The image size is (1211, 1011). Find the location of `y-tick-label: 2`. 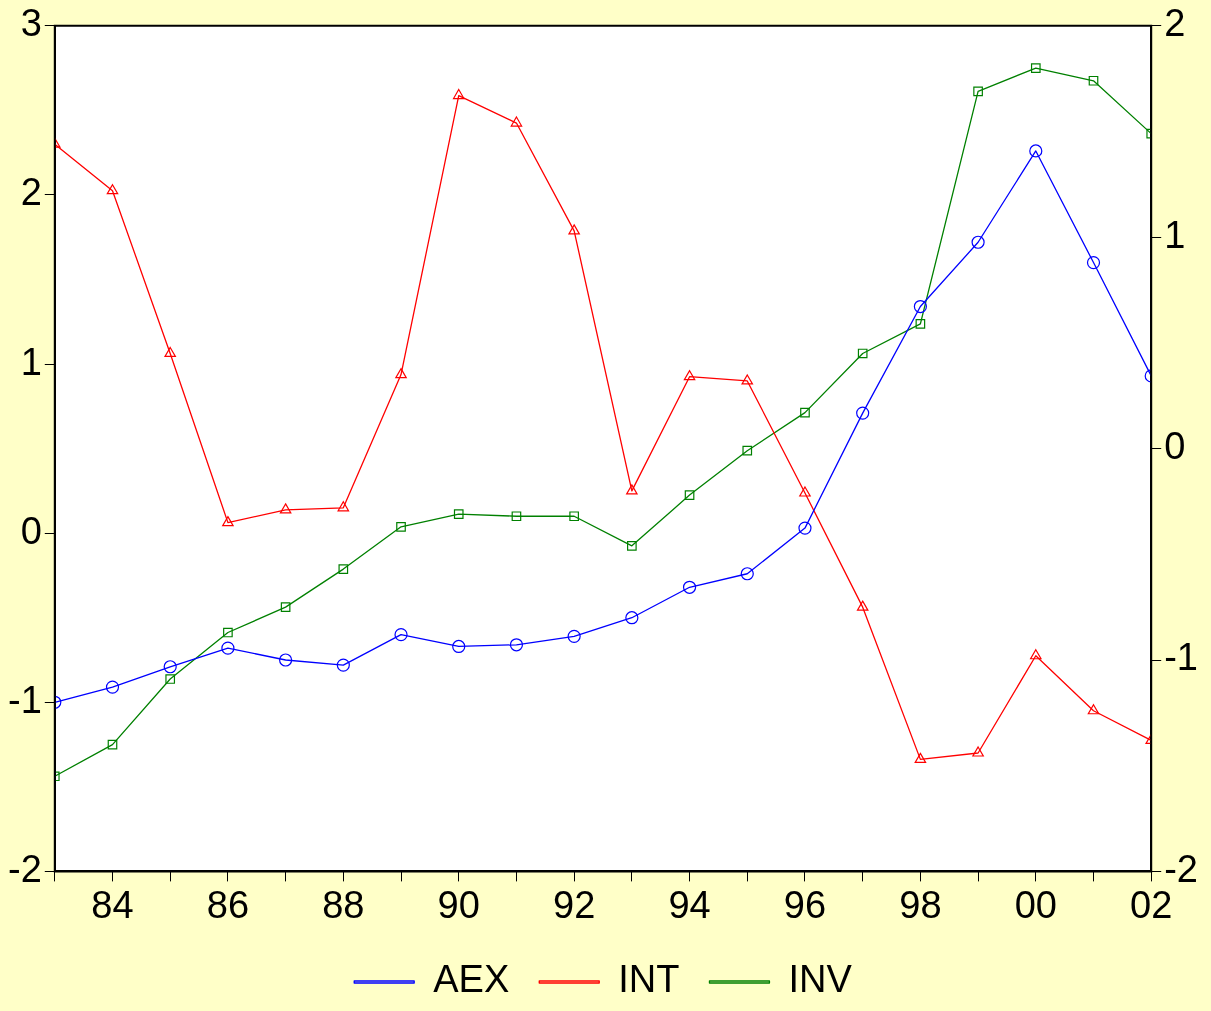

y-tick-label: 2 is located at coordinates (31, 192).